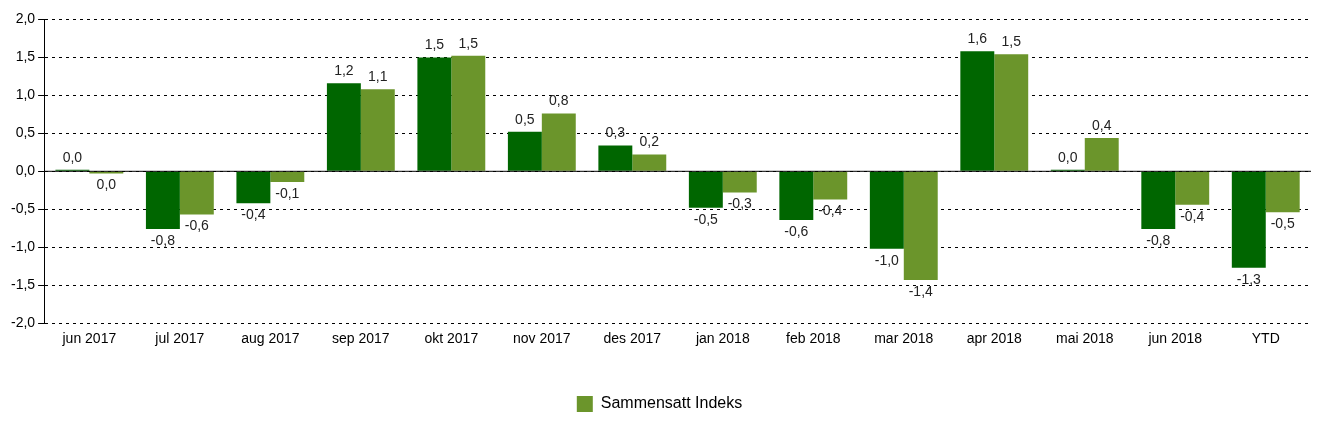 Image resolution: width=1329 pixels, height=430 pixels. Describe the element at coordinates (632, 338) in the screenshot. I see `x-tick-label: des 2017` at that location.